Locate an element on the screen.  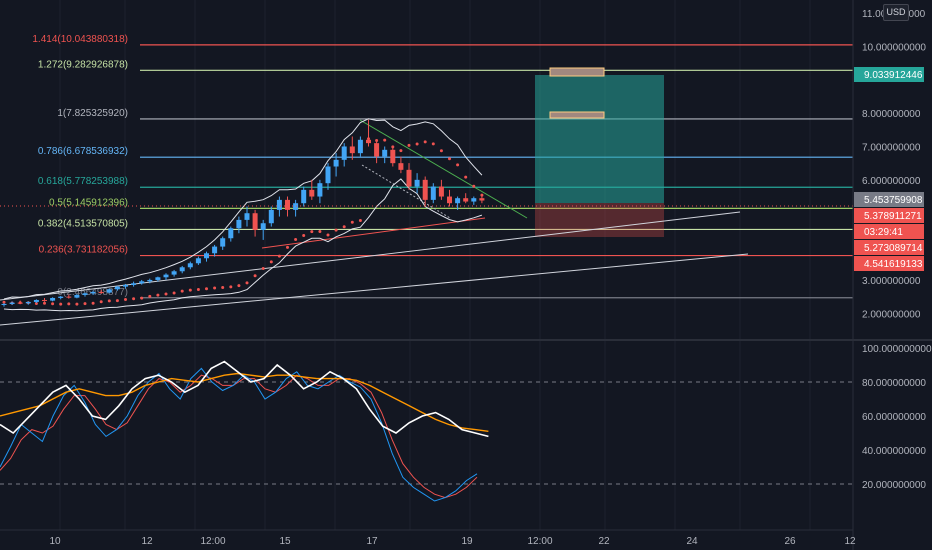
target-handle is located at coordinates (577, 72).